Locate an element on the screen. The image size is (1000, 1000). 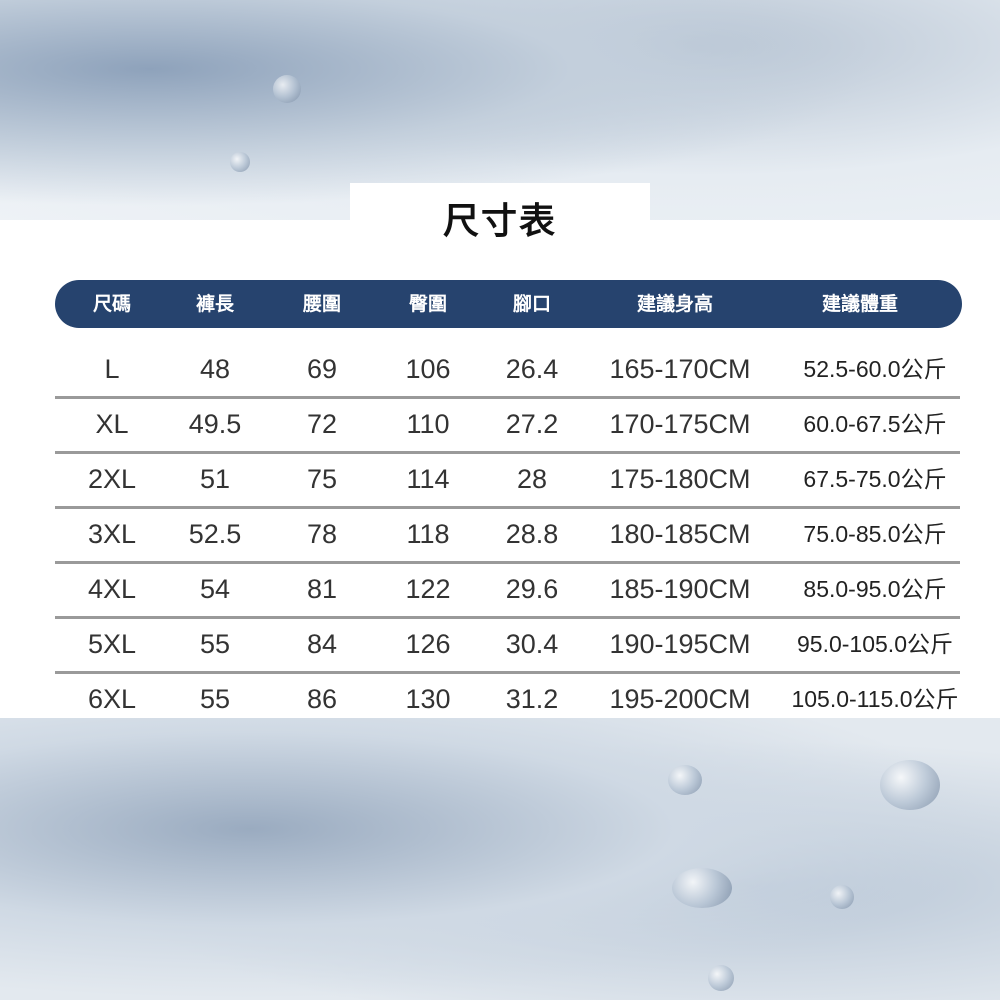
cell-suggested-weight: 95.0-105.0公斤 is located at coordinates (875, 644).